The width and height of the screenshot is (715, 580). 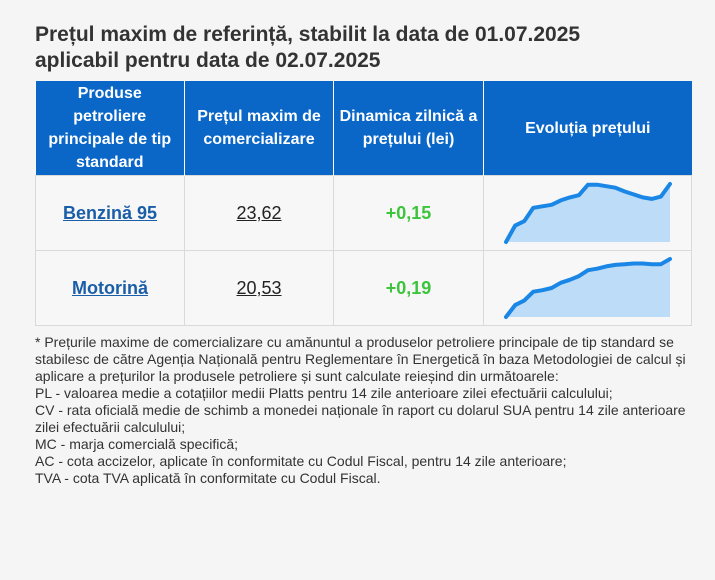 I want to click on product-cell: Motorină, so click(x=110, y=288).